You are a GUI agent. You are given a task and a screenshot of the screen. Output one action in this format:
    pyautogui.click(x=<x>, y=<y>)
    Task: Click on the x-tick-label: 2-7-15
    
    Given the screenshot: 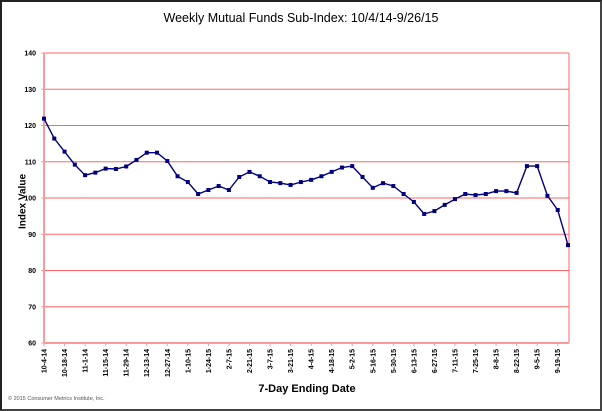 What is the action you would take?
    pyautogui.click(x=229, y=359)
    